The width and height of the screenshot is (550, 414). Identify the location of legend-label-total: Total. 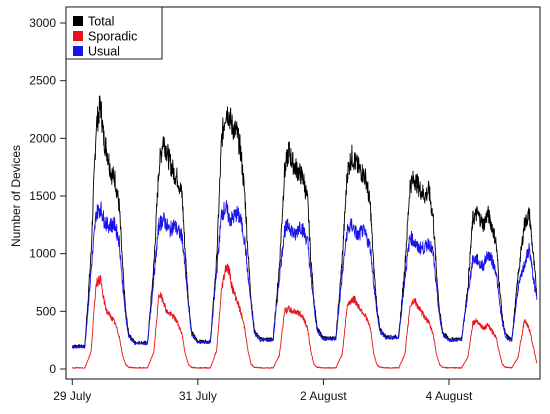
(101, 22).